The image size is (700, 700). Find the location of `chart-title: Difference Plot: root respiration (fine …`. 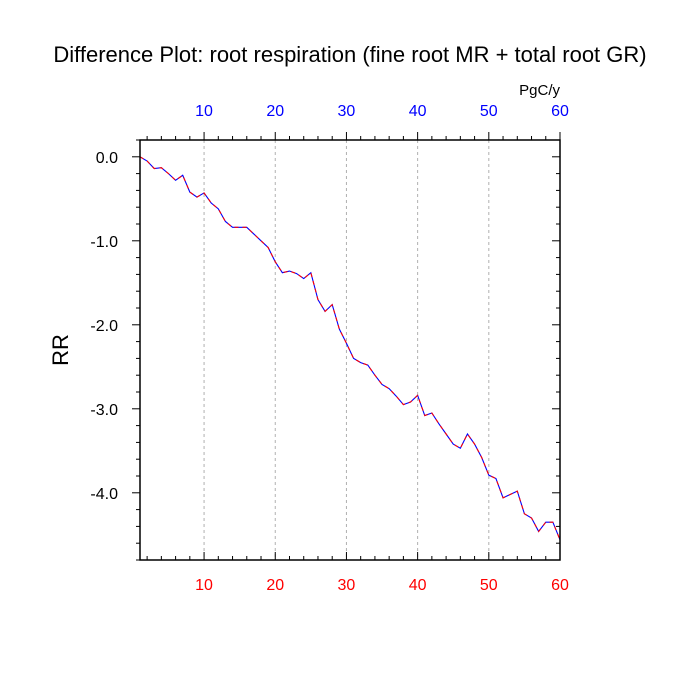

chart-title: Difference Plot: root respiration (fine … is located at coordinates (349, 54).